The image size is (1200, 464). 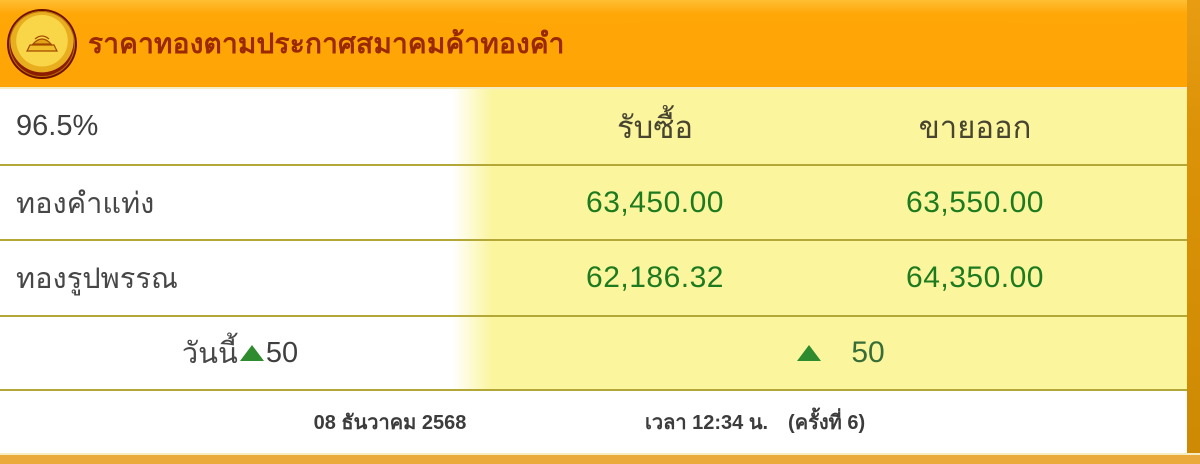 What do you see at coordinates (827, 423) in the screenshot?
I see `announcement-round: (ครั้งที่ 6)` at bounding box center [827, 423].